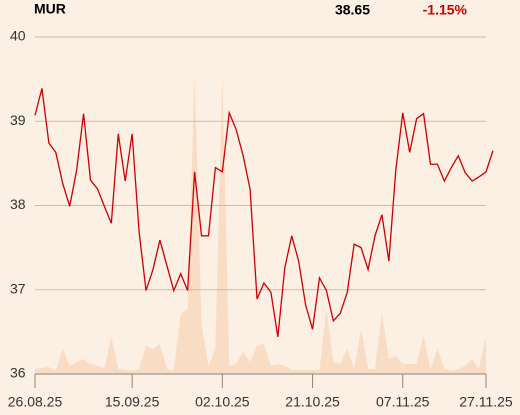 The width and height of the screenshot is (520, 415). Describe the element at coordinates (486, 402) in the screenshot. I see `x-tick-label: 27.11.25` at that location.